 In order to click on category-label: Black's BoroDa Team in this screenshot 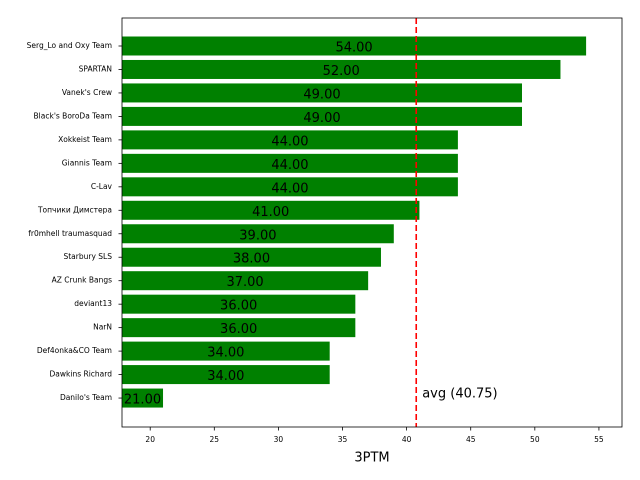, I will do `click(73, 115)`.